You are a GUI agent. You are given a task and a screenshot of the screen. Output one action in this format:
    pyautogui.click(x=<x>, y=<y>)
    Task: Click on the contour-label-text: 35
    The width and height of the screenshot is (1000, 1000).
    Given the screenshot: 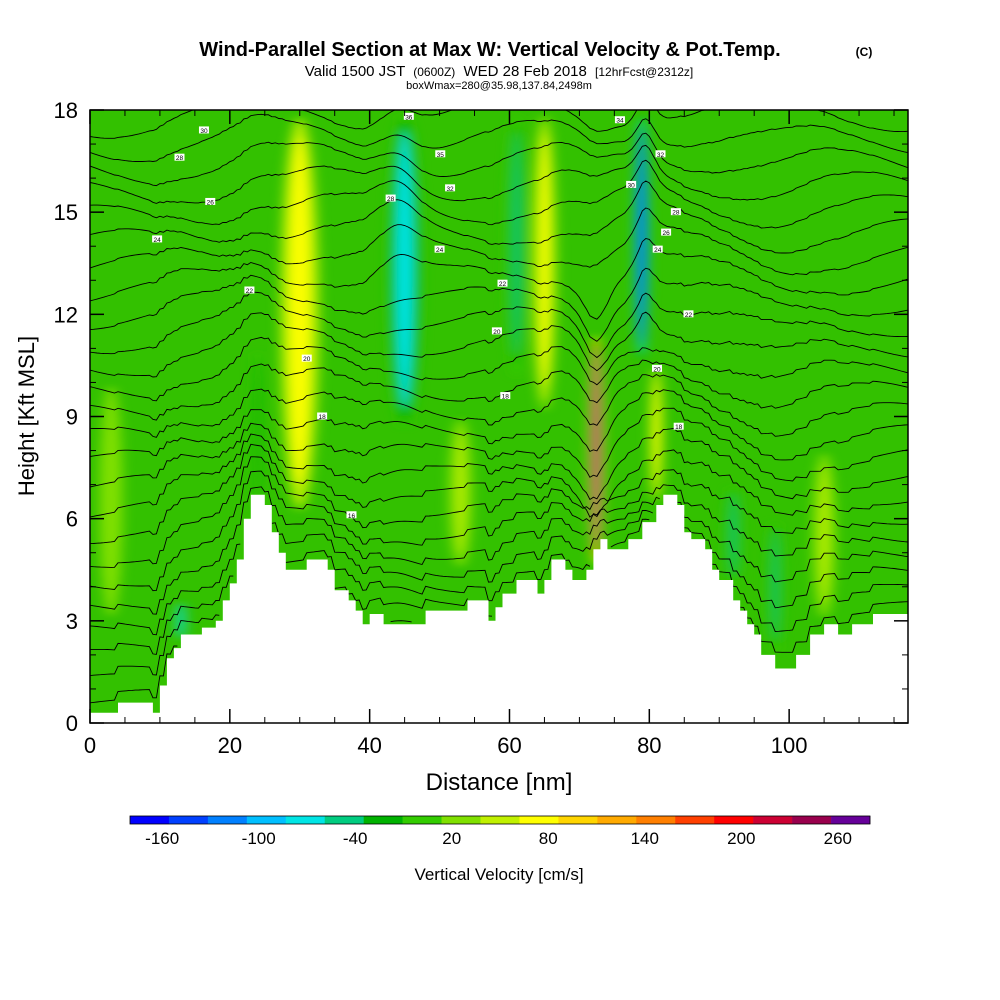 What is the action you would take?
    pyautogui.click(x=441, y=155)
    